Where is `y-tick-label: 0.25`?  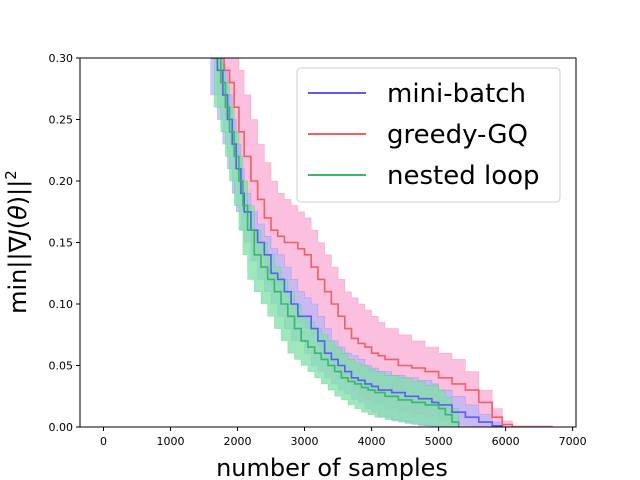
y-tick-label: 0.25 is located at coordinates (61, 120).